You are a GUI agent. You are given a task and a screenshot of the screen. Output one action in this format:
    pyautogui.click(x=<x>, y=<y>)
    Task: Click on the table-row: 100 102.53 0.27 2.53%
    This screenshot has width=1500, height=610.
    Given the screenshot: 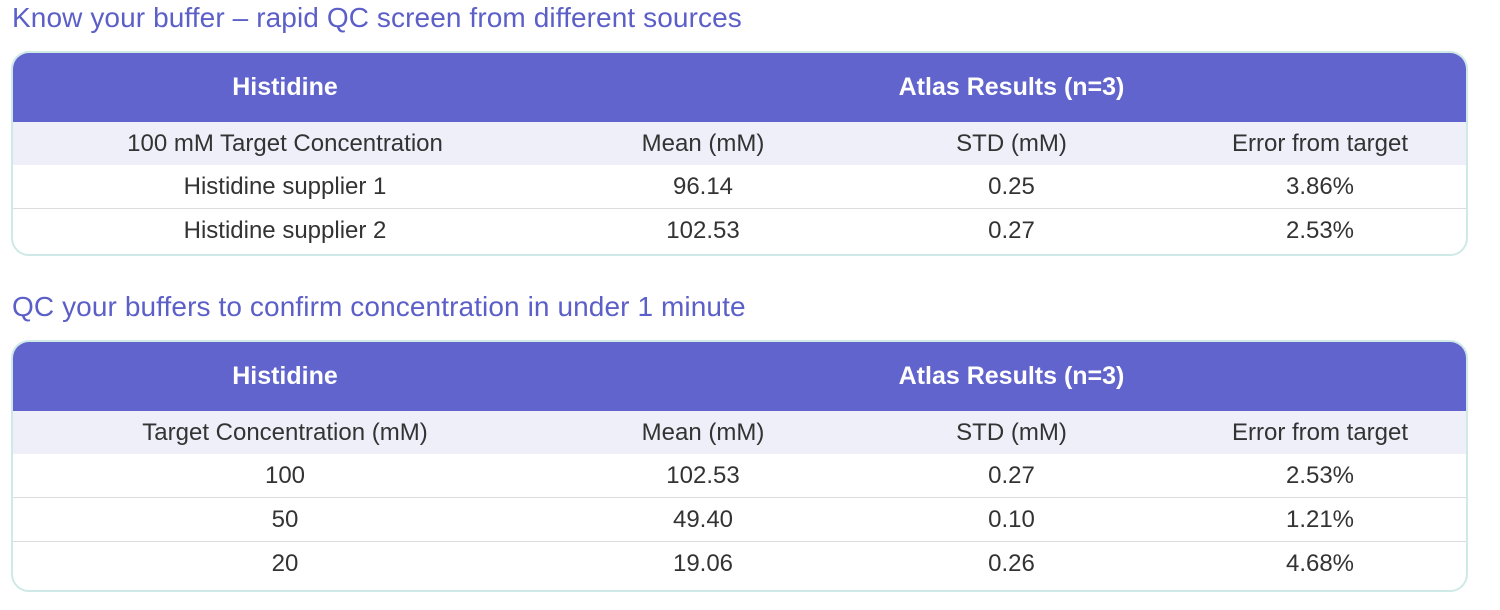 What is the action you would take?
    pyautogui.click(x=739, y=476)
    